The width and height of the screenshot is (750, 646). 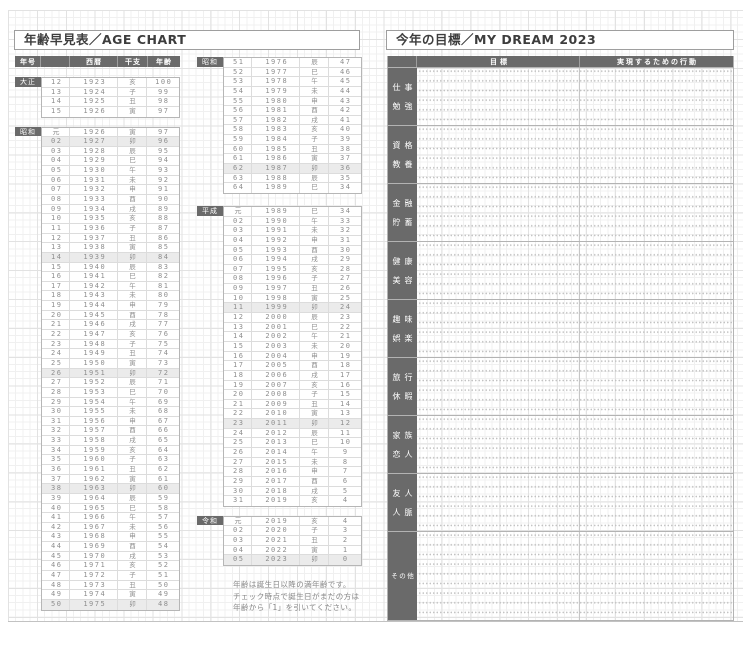 I want to click on era-year-cell: 15, so click(x=56, y=268).